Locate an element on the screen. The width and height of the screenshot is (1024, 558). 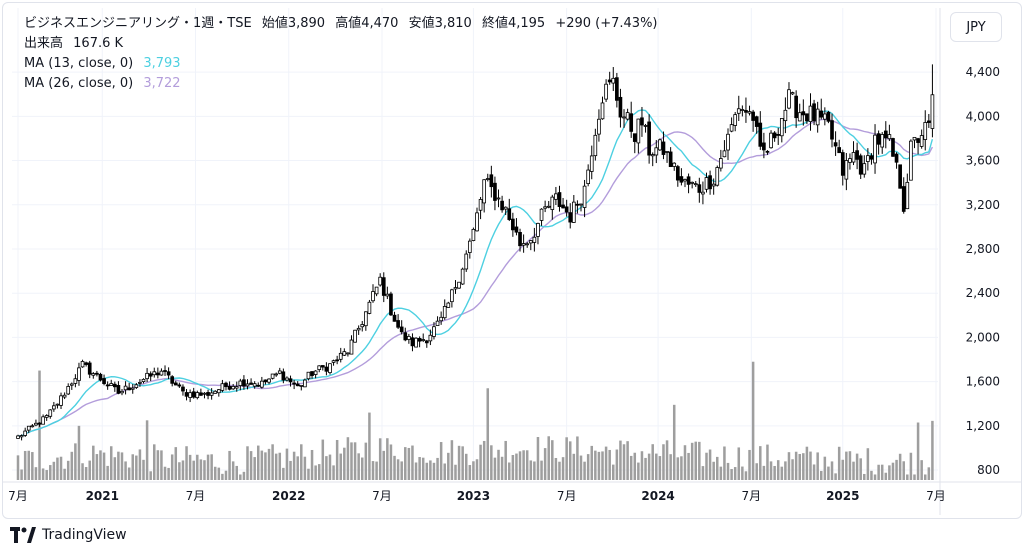
tradingview-brand: TradingView is located at coordinates (68, 535).